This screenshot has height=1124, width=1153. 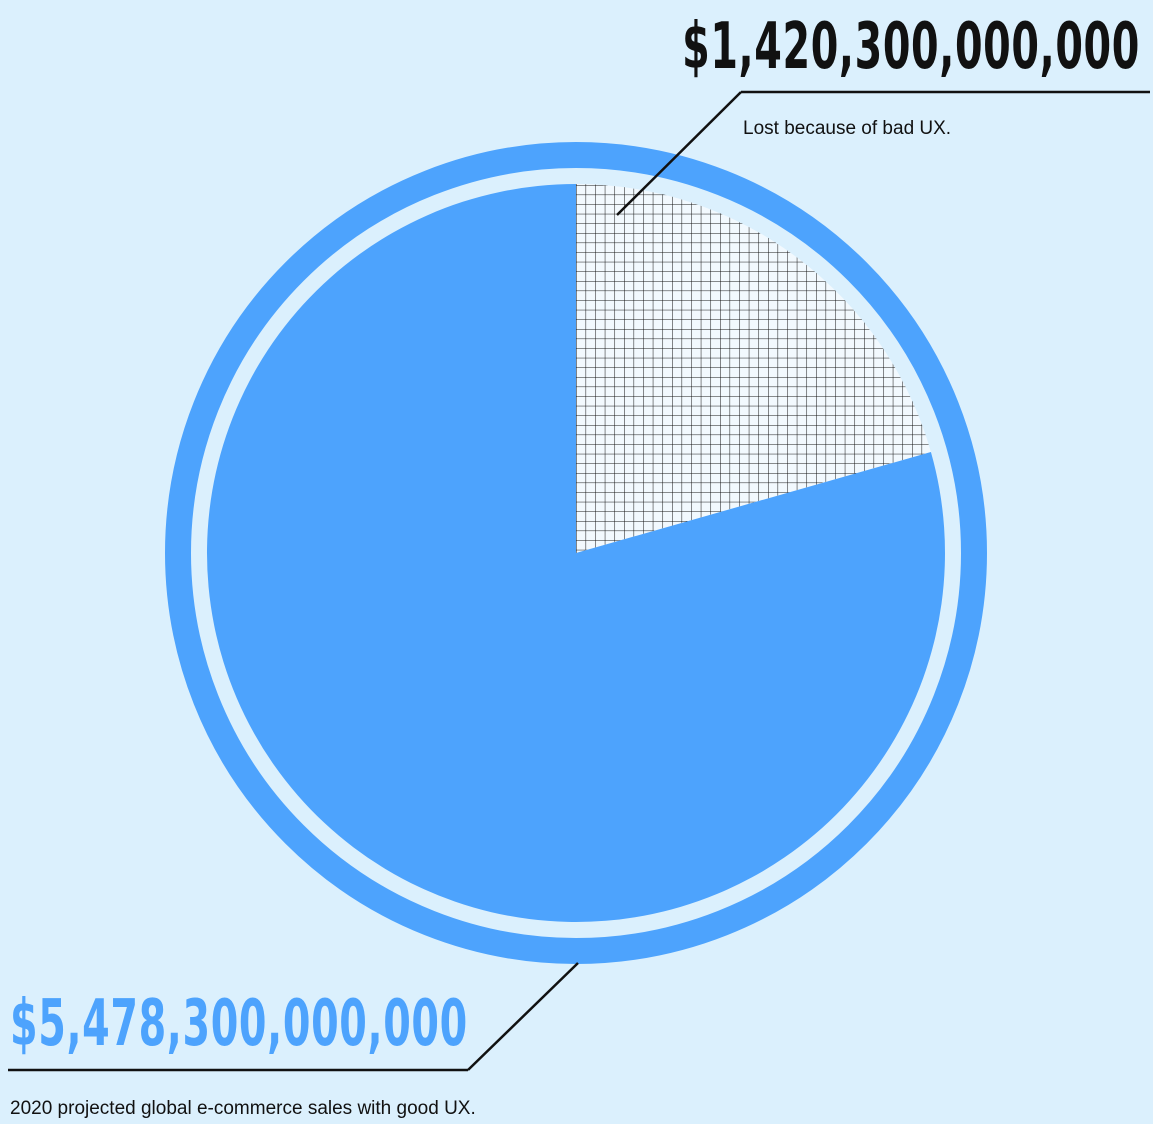 I want to click on caption-lost: Lost because of bad UX., so click(x=847, y=128).